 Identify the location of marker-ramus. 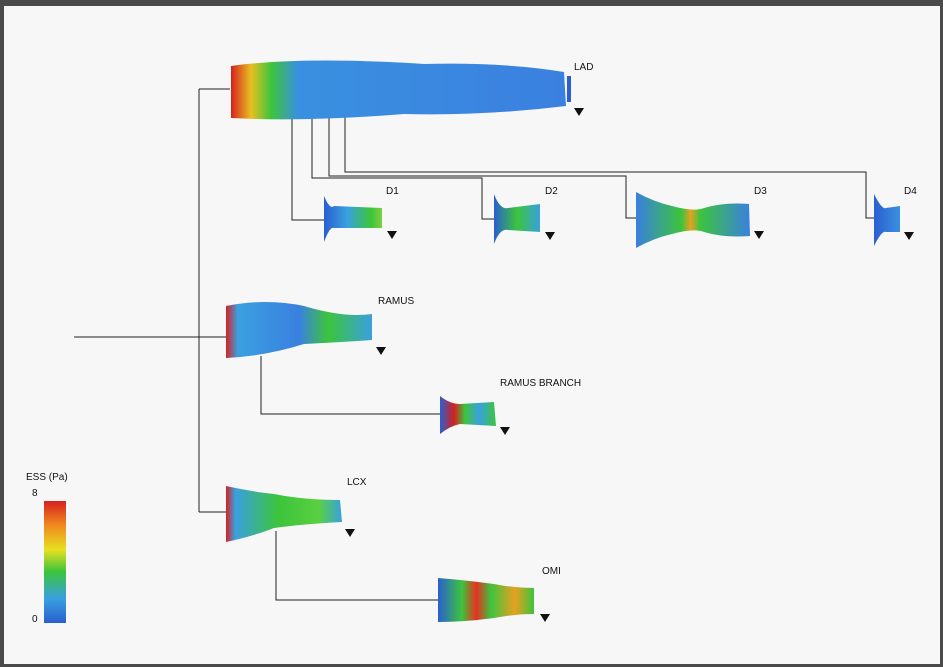
(381, 351).